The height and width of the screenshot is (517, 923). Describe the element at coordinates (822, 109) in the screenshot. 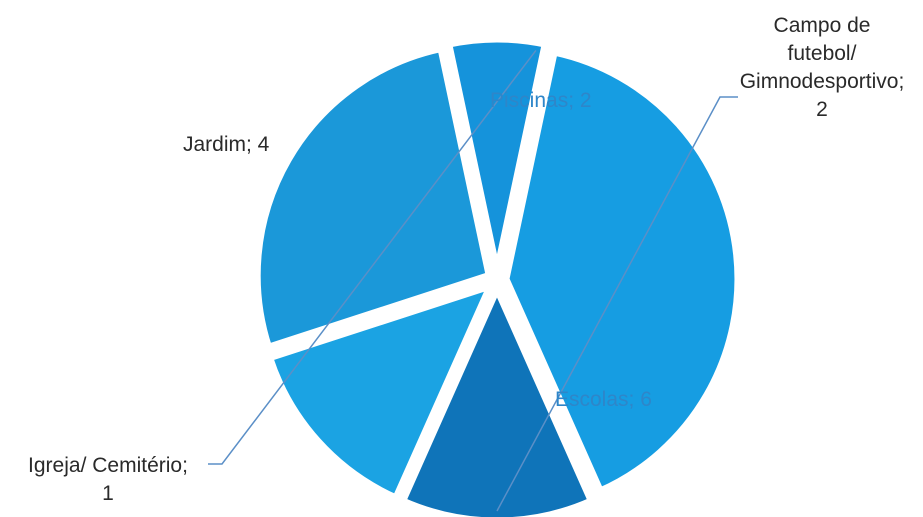

I see `slice-label-campo-line4: 2` at that location.